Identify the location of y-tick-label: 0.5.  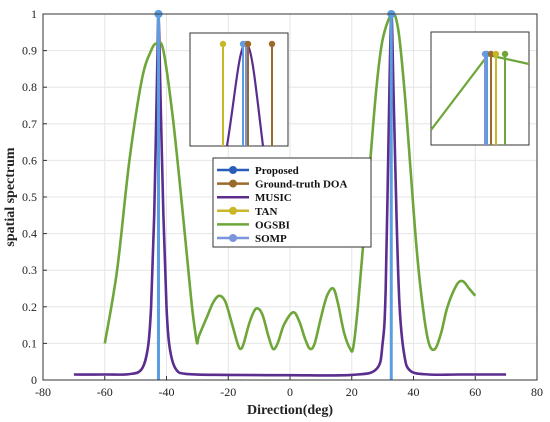
(29, 197).